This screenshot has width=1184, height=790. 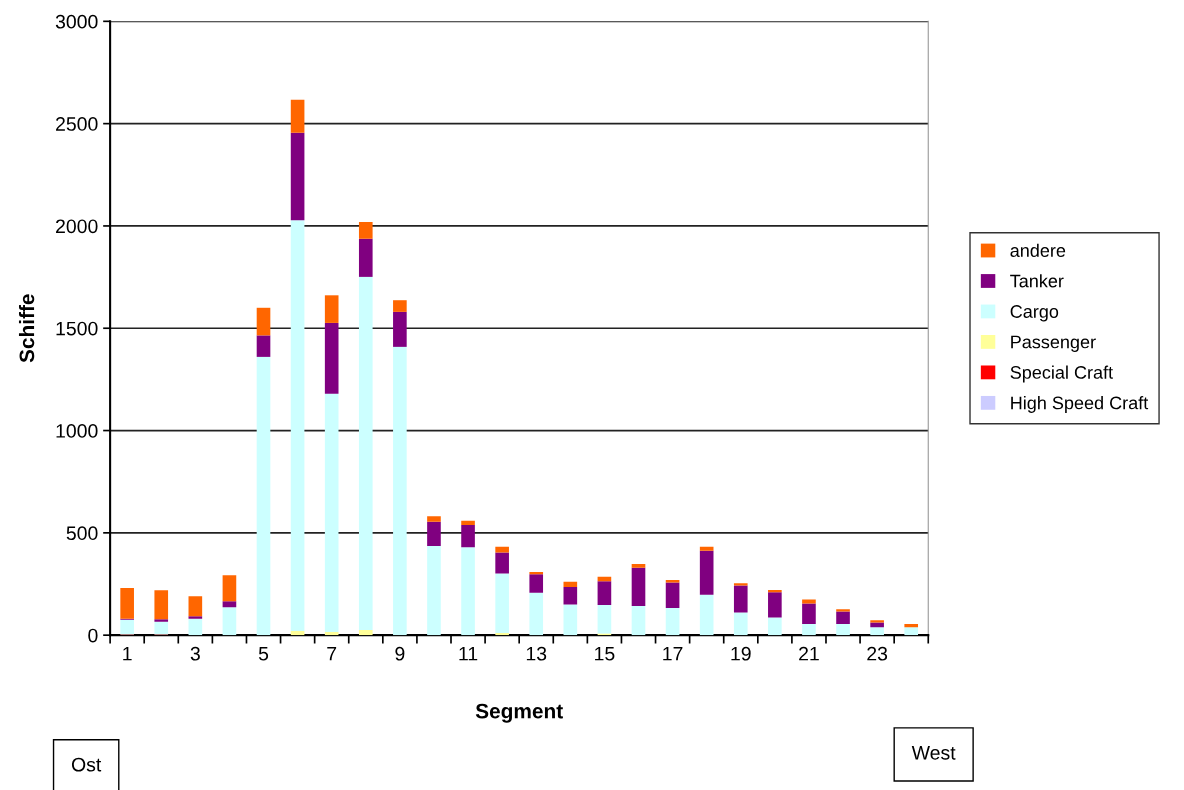 What do you see at coordinates (93, 635) in the screenshot?
I see `y-tick-label: 0` at bounding box center [93, 635].